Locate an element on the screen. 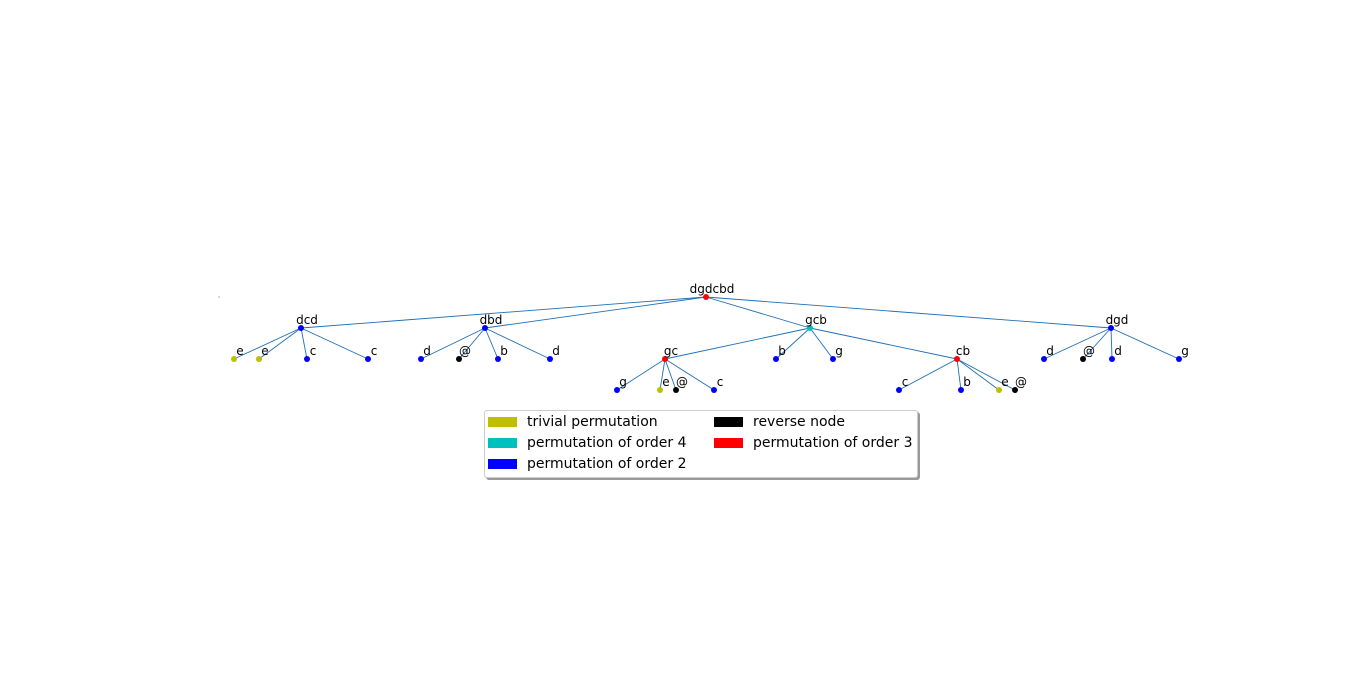  legend-item-trivial: trivial permutation is located at coordinates (573, 422).